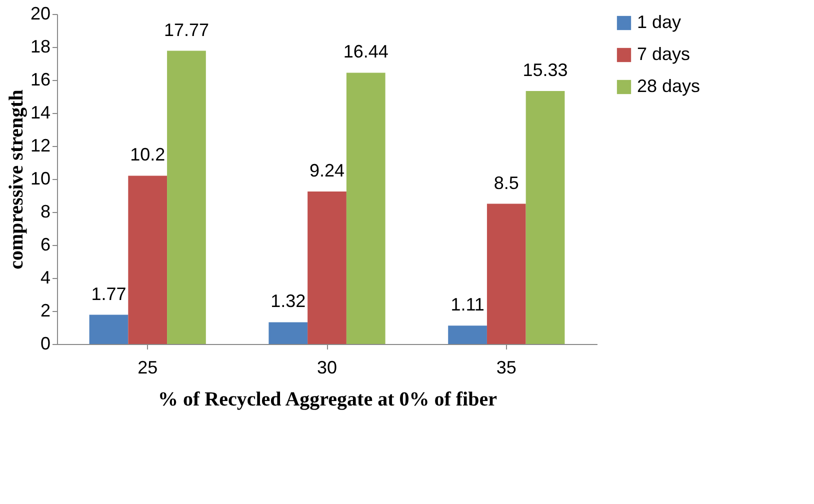 The image size is (814, 504). I want to click on y-tick-label: 8, so click(45, 212).